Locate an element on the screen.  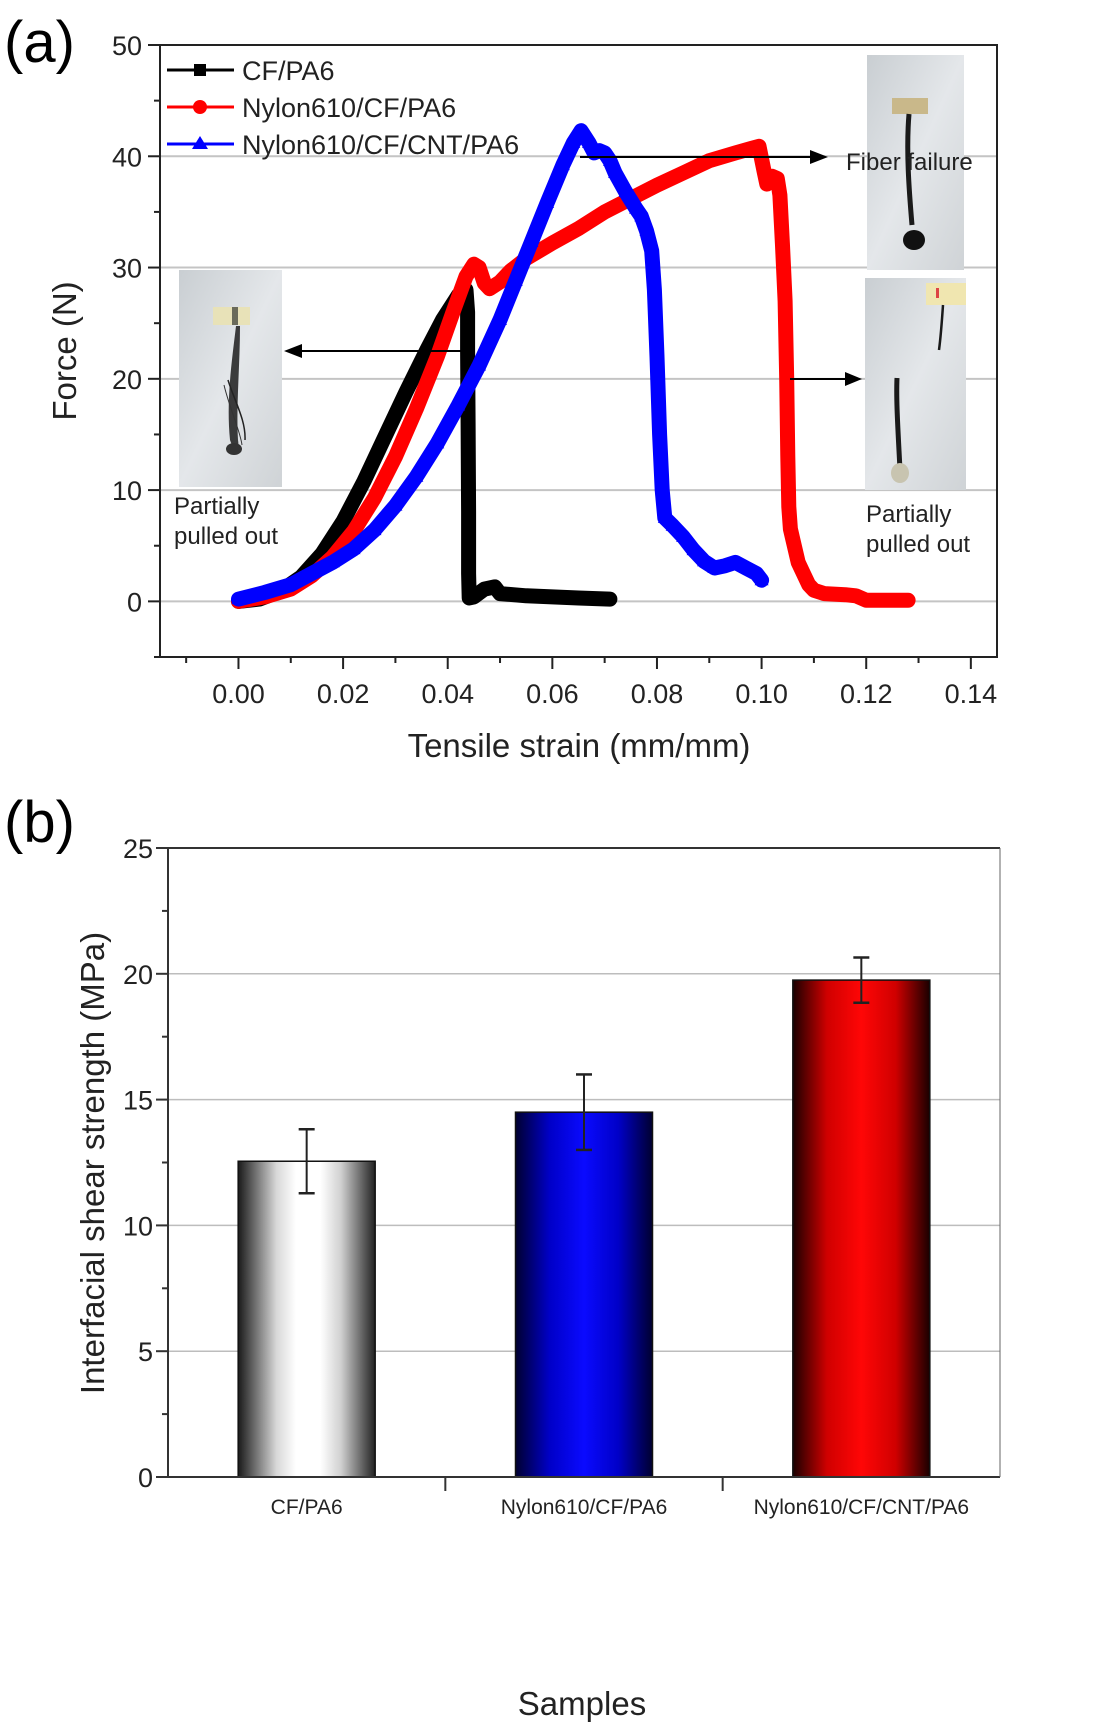
photo-inset-top-right-fiber-failure is located at coordinates (915, 162).